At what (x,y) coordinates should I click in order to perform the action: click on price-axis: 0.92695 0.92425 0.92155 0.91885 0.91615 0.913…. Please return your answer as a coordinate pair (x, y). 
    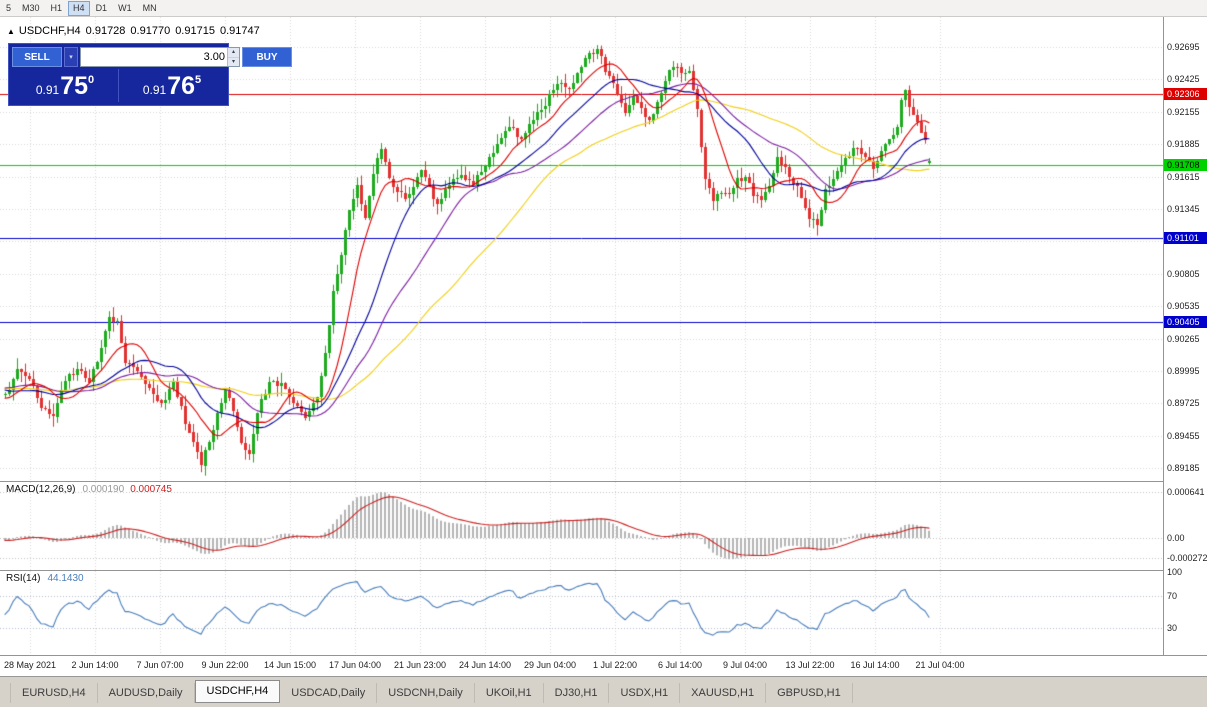
    Looking at the image, I should click on (1185, 336).